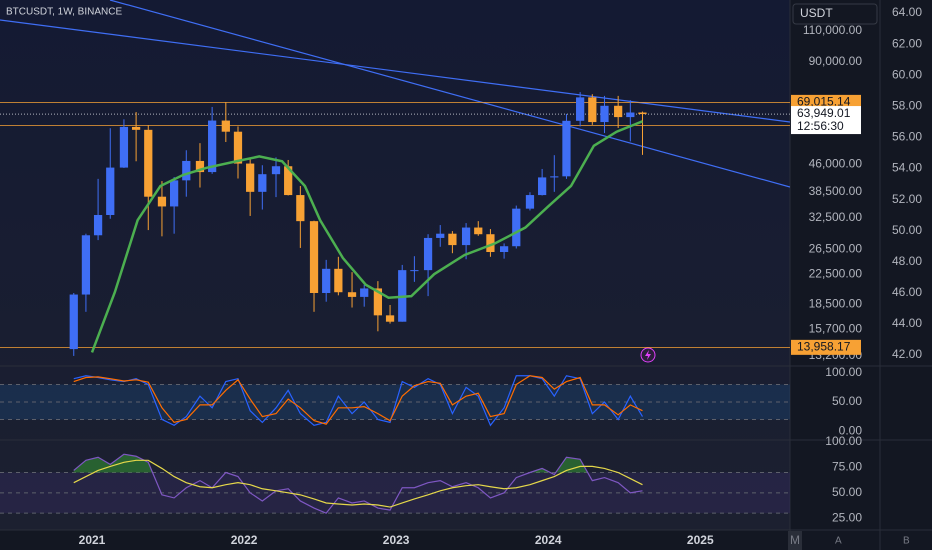  What do you see at coordinates (907, 261) in the screenshot?
I see `y2-tick-label: 48.00` at bounding box center [907, 261].